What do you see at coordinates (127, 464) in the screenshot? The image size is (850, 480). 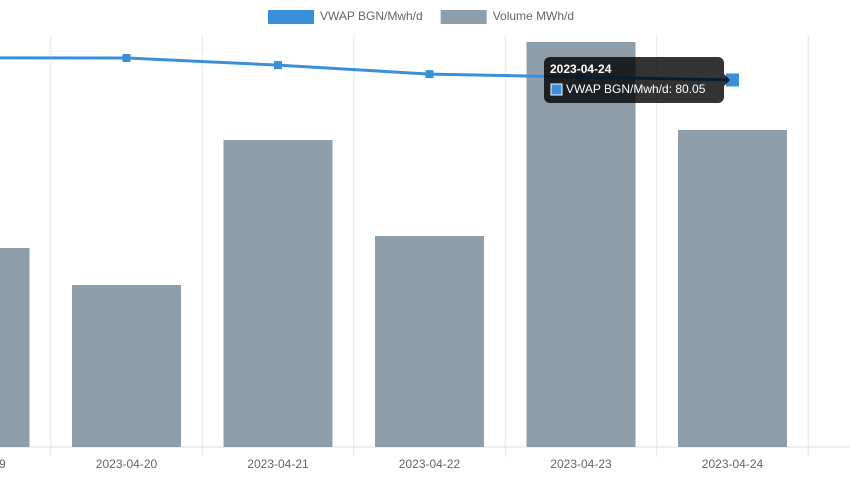 I see `x-tick-label: 2023-04-20` at bounding box center [127, 464].